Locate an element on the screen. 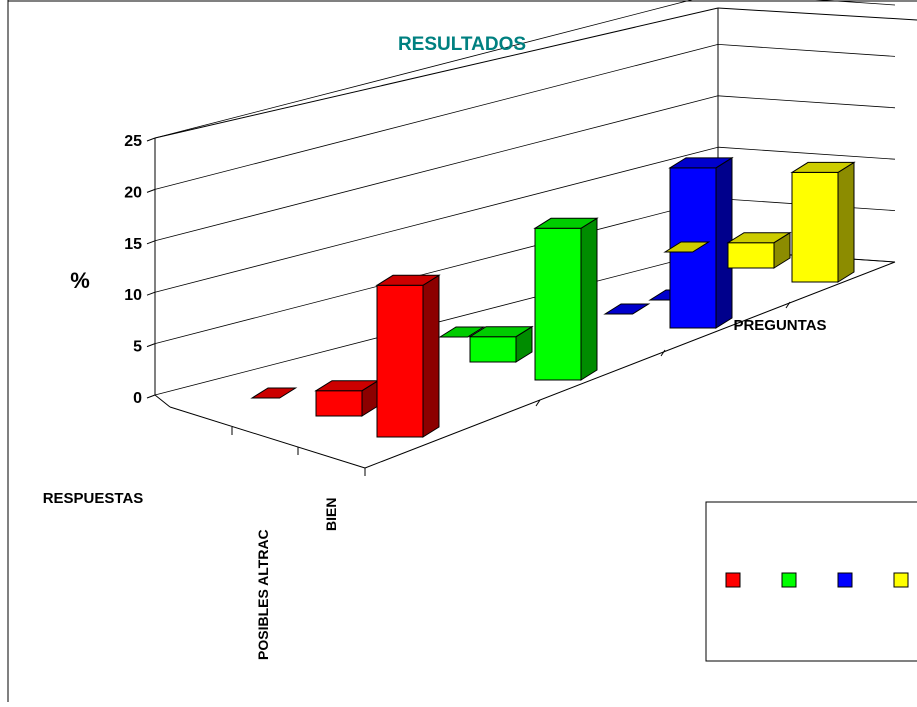 This screenshot has width=917, height=707. bar-g0-r0 is located at coordinates (274, 393).